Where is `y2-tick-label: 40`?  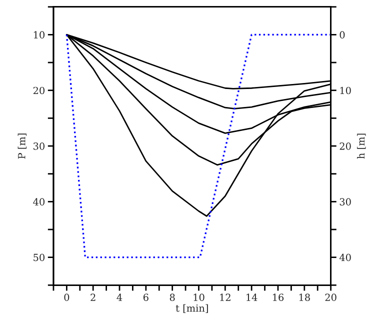
y2-tick-label: 40 is located at coordinates (345, 258).